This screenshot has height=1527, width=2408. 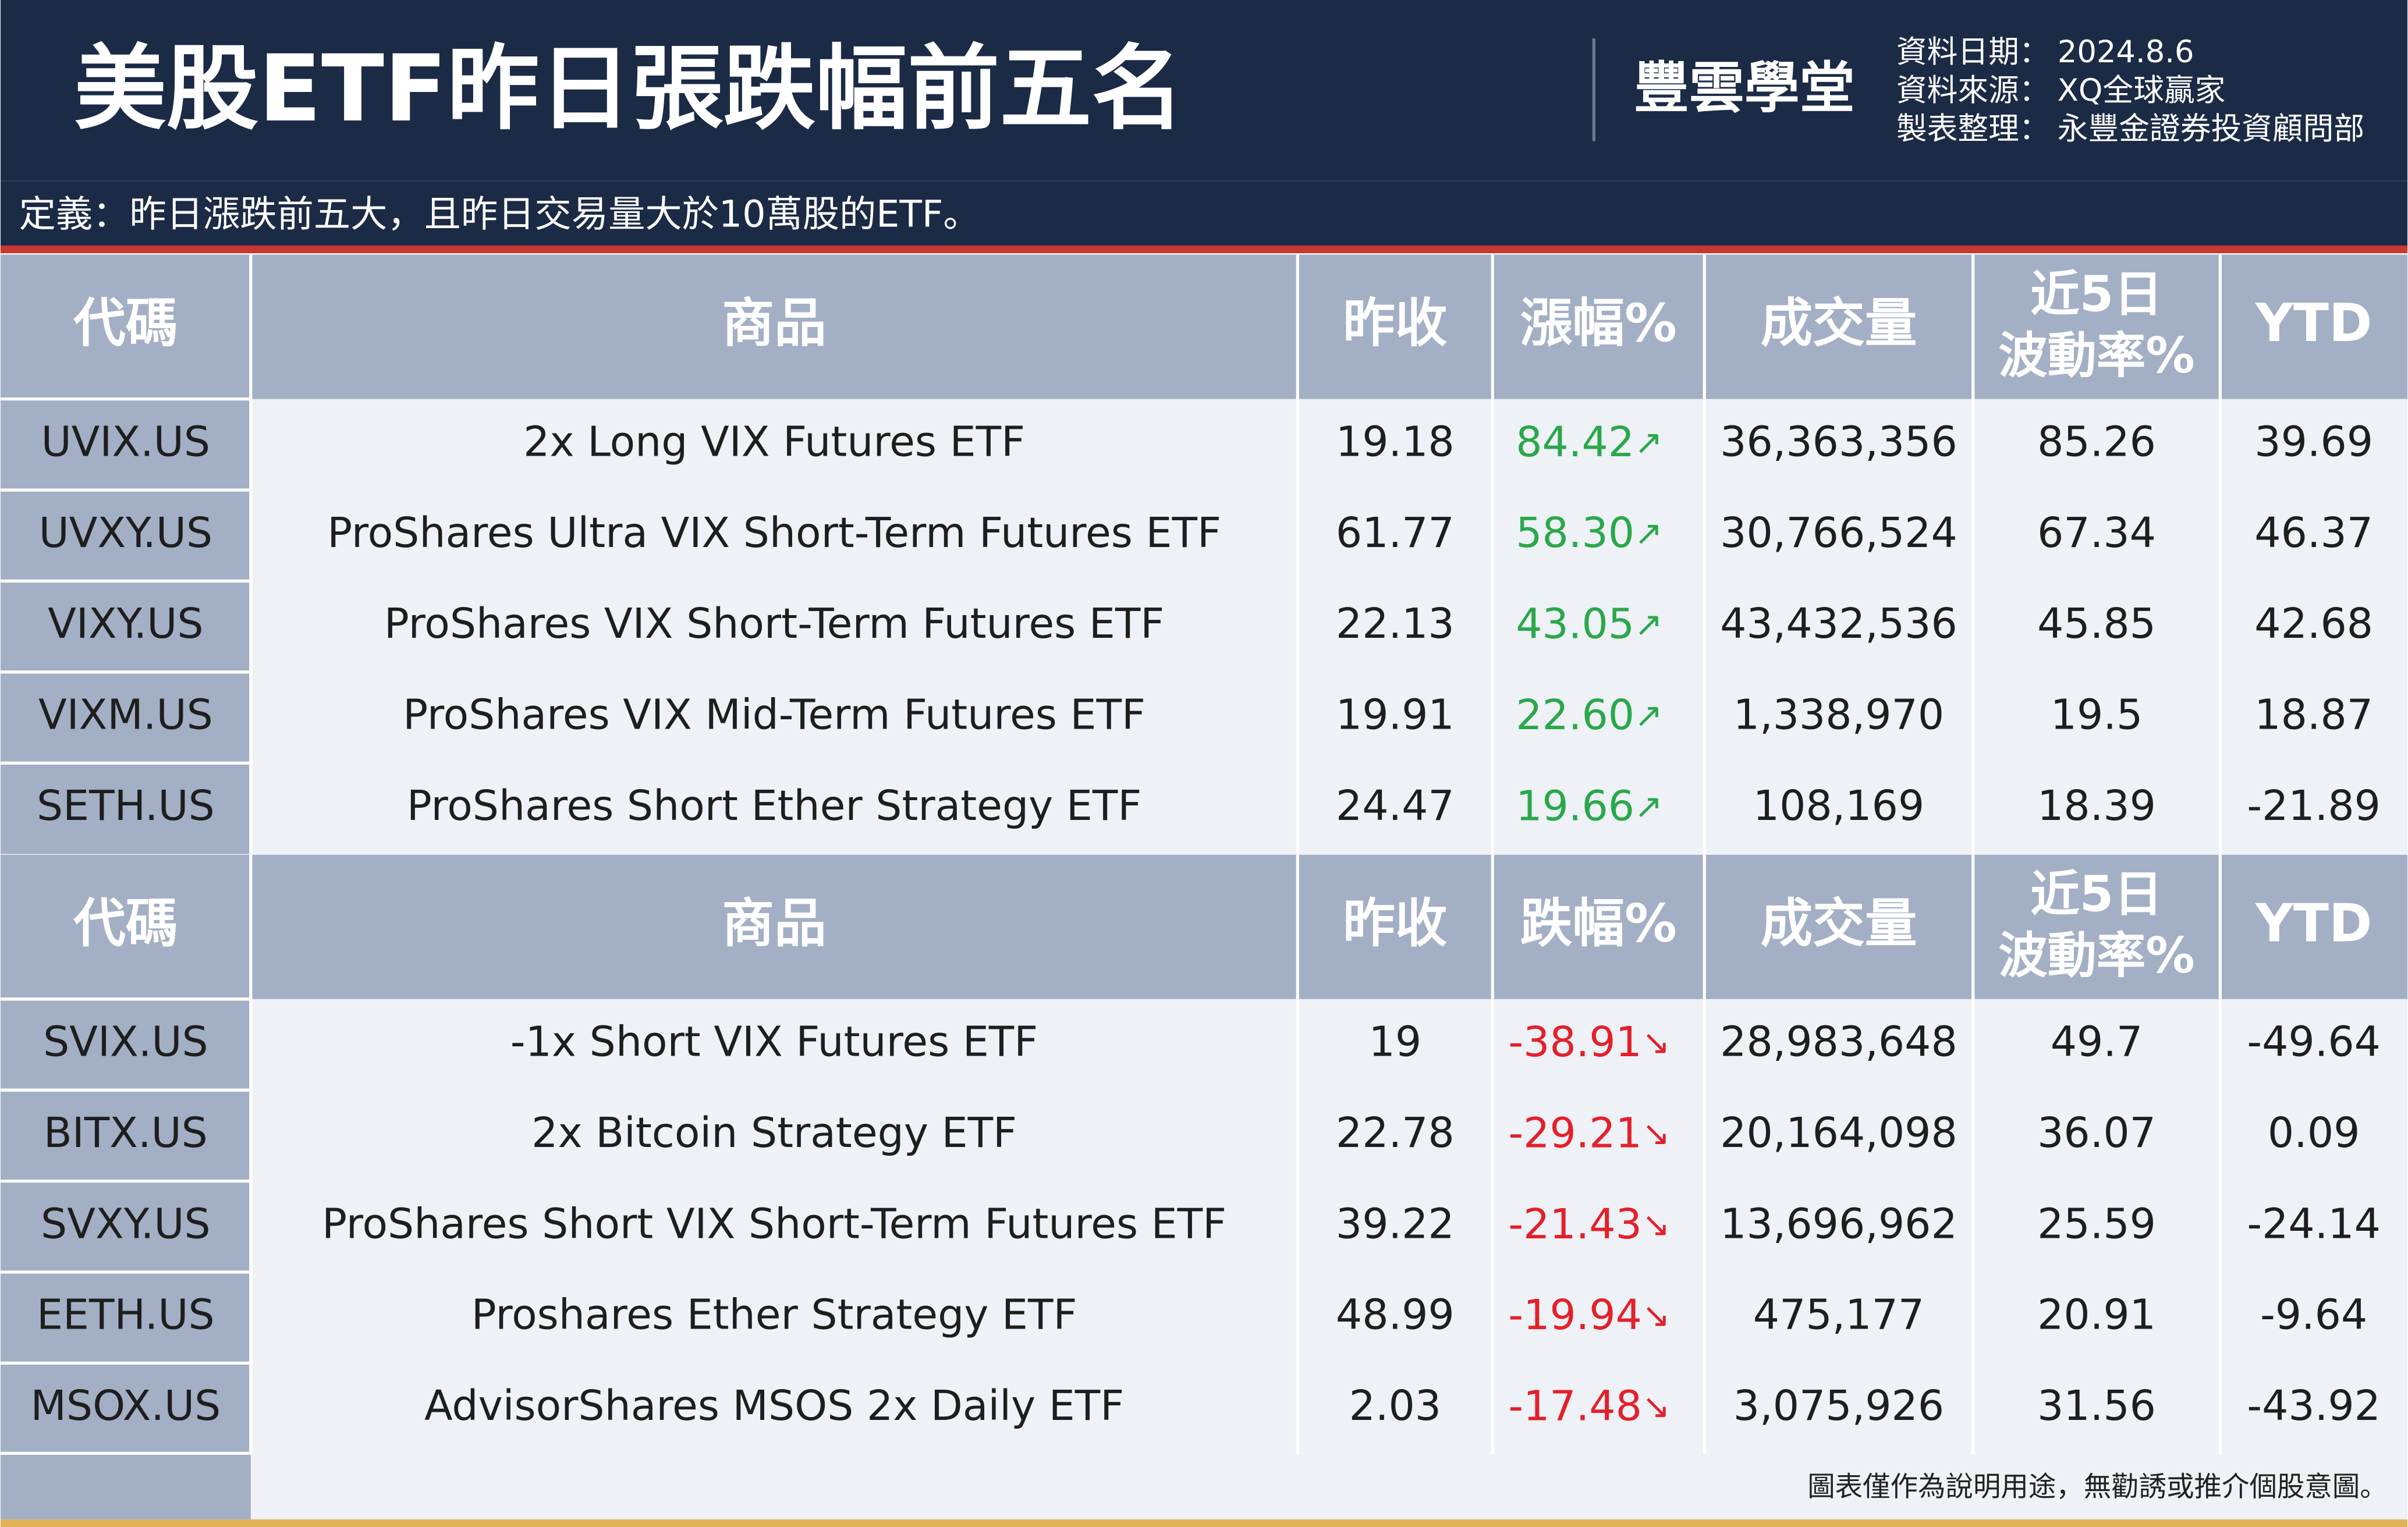 What do you see at coordinates (2096, 1223) in the screenshot?
I see `cell: 25.59` at bounding box center [2096, 1223].